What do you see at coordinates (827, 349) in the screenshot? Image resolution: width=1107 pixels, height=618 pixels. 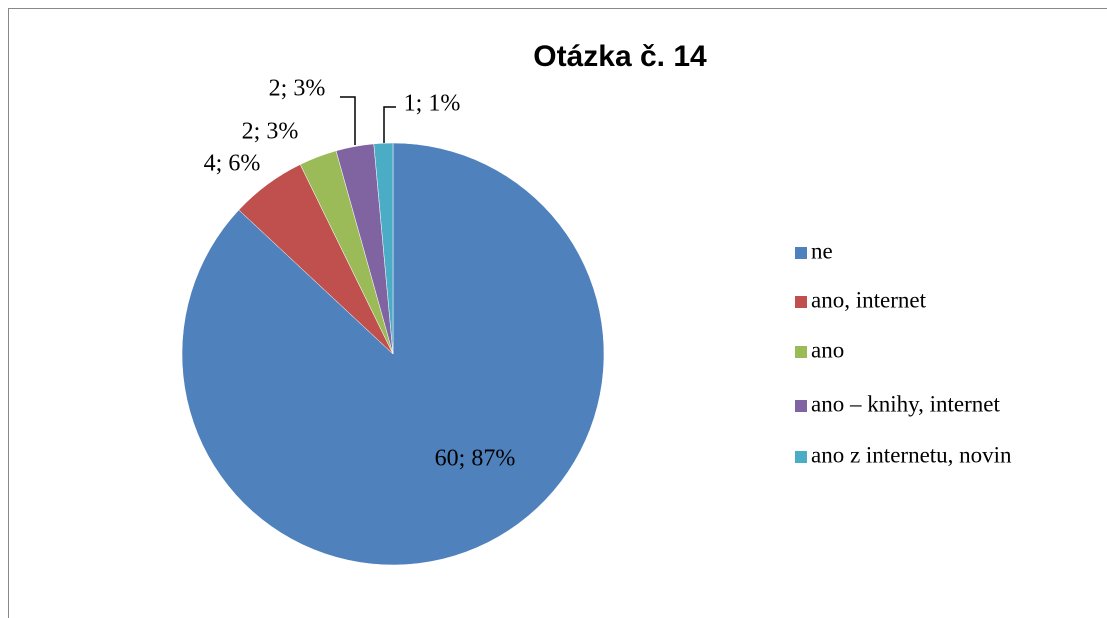 I see `legend-label: ano` at bounding box center [827, 349].